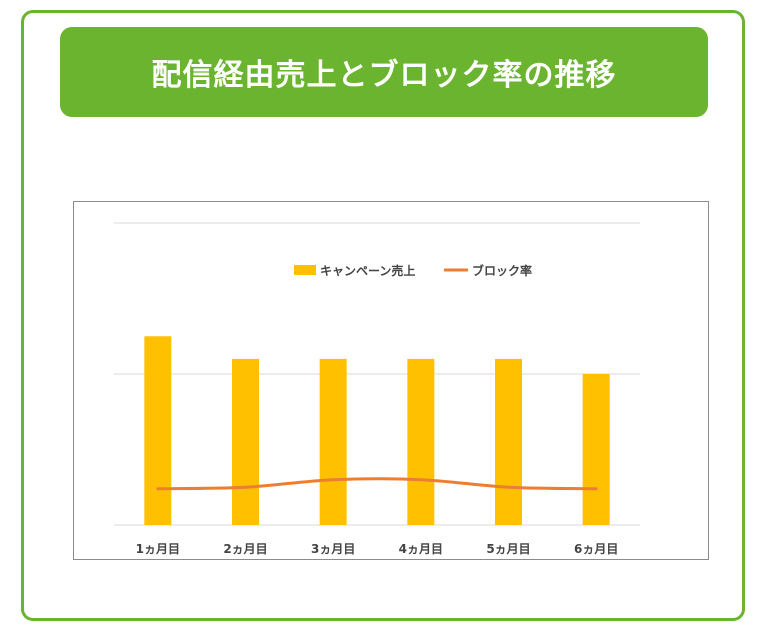 The height and width of the screenshot is (635, 768). What do you see at coordinates (245, 549) in the screenshot?
I see `x-tick-label-2: 2ヵ月目` at bounding box center [245, 549].